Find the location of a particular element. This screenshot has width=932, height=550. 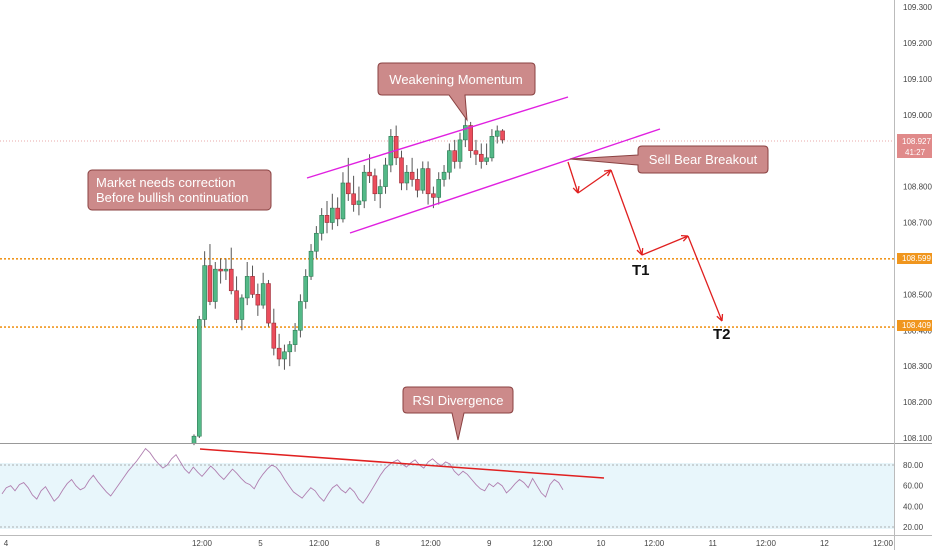

rsi-line is located at coordinates (282, 475).